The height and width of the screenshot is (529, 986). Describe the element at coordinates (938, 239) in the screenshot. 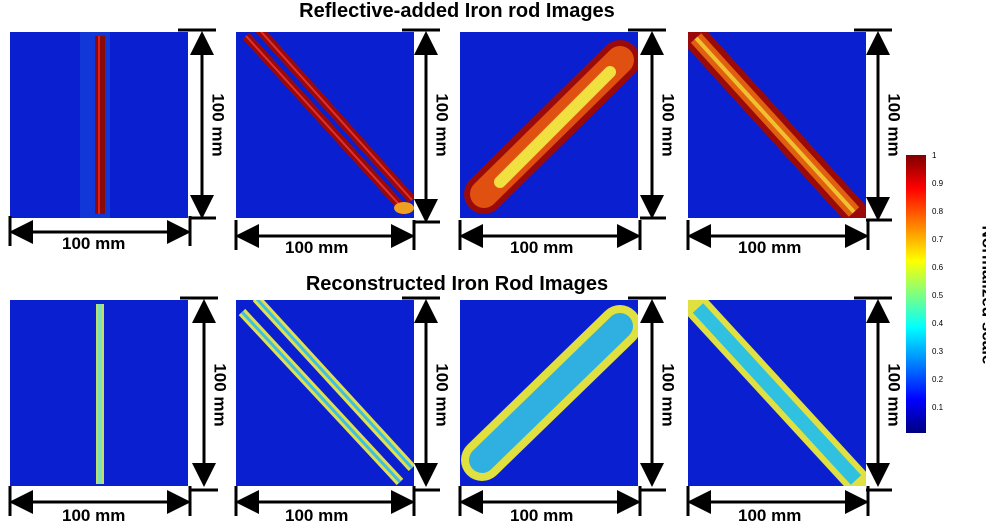

I see `colorbar-tick: 0.7` at that location.